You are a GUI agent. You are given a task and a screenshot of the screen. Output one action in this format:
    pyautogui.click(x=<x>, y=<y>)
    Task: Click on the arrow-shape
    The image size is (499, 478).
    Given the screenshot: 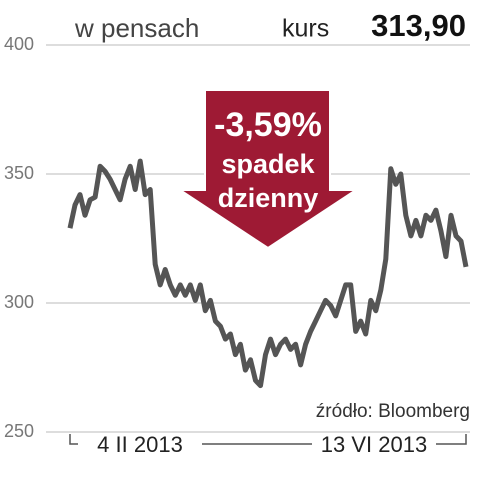 What is the action you would take?
    pyautogui.click(x=268, y=169)
    